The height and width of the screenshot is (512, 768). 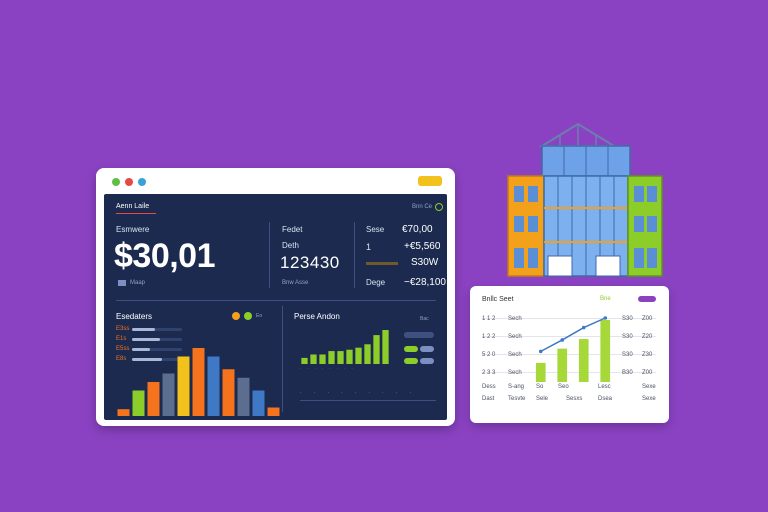 What do you see at coordinates (647, 299) in the screenshot?
I see `report-purple-button` at bounding box center [647, 299].